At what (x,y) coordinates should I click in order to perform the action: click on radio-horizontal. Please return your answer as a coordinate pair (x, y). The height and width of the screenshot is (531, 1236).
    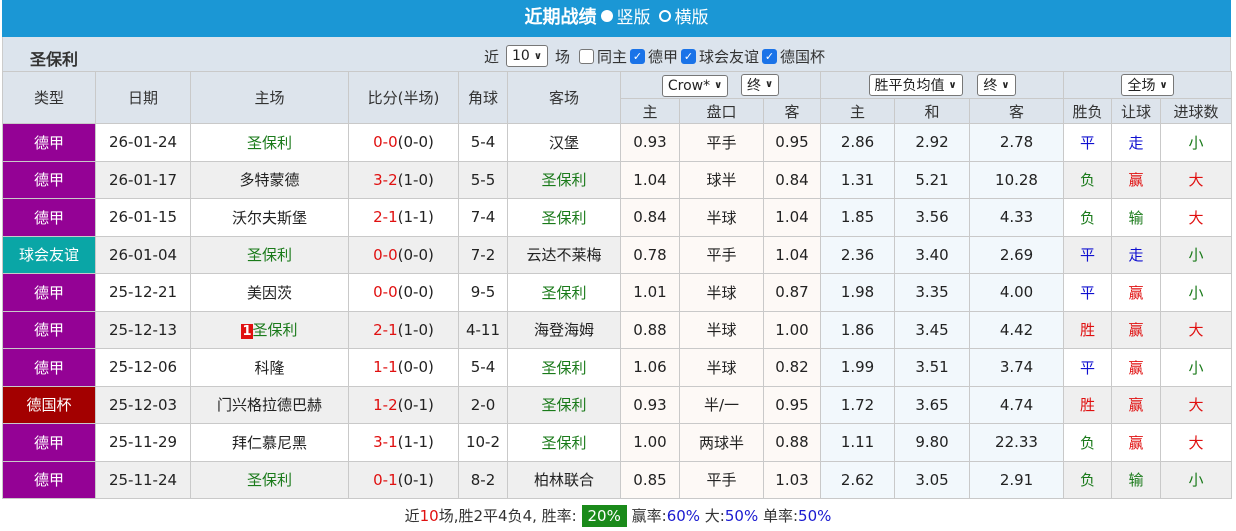
    Looking at the image, I should click on (664, 16).